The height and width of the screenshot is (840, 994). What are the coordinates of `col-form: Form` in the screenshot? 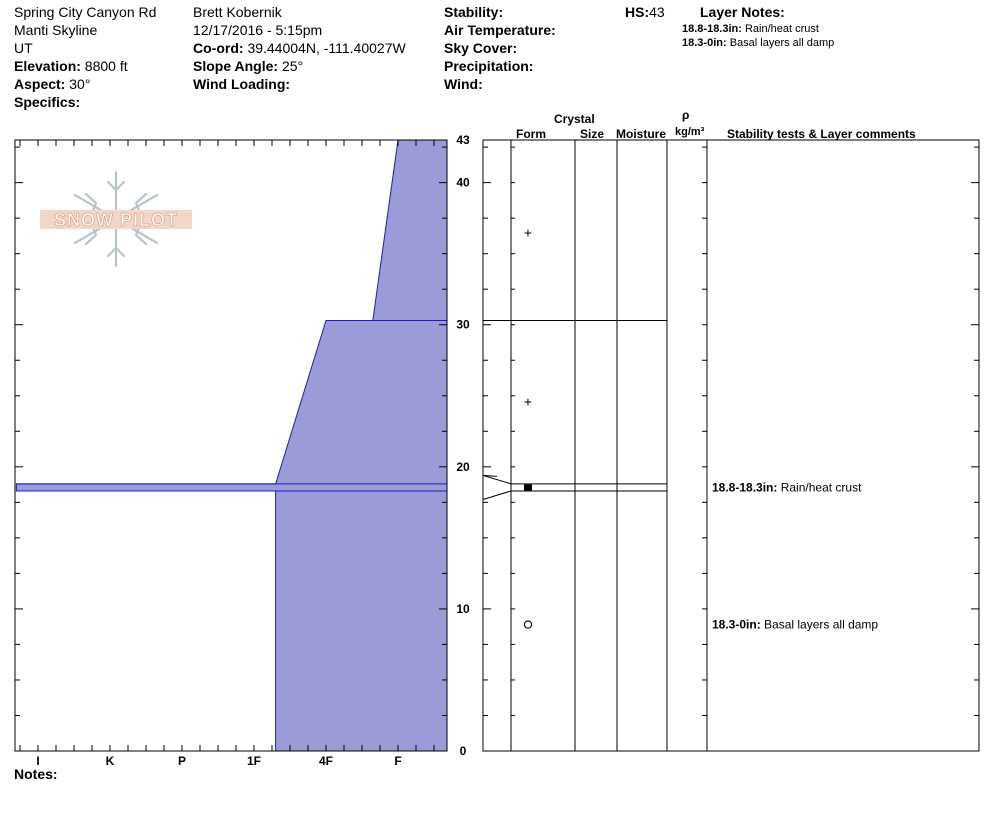 It's located at (531, 134).